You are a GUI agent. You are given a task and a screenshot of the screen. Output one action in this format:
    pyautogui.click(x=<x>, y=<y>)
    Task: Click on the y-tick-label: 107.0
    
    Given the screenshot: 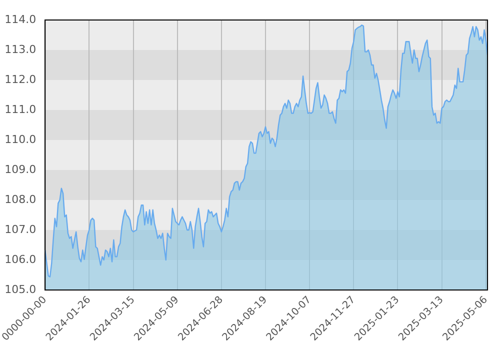 What is the action you would take?
    pyautogui.click(x=20, y=229)
    